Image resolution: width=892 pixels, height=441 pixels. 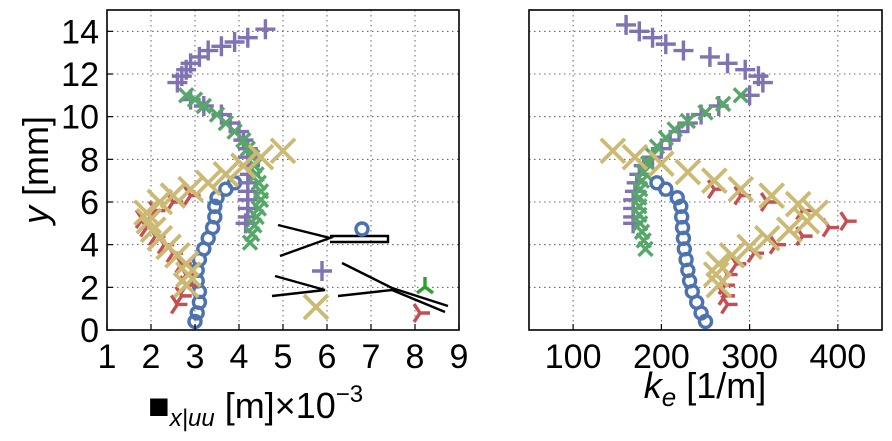 I want to click on x-tick-label: 100, so click(x=573, y=357).